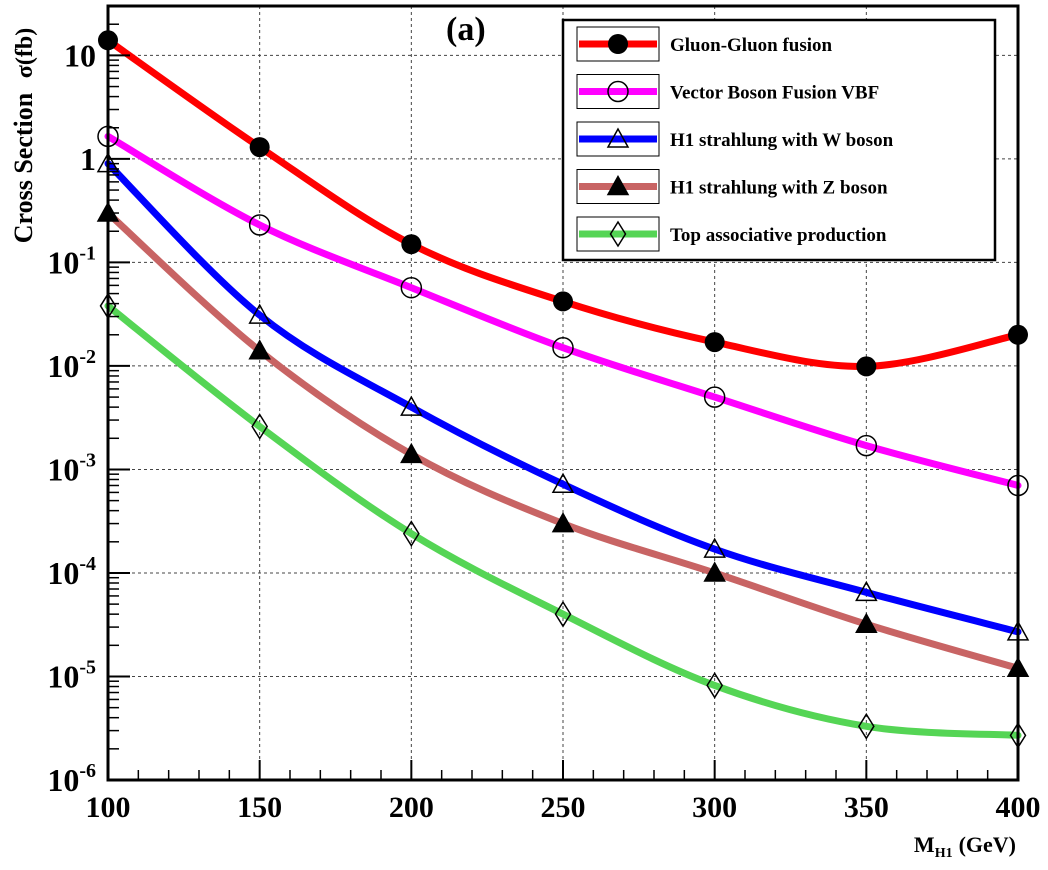 This screenshot has width=1048, height=870. What do you see at coordinates (714, 807) in the screenshot?
I see `x-tick-label: 300` at bounding box center [714, 807].